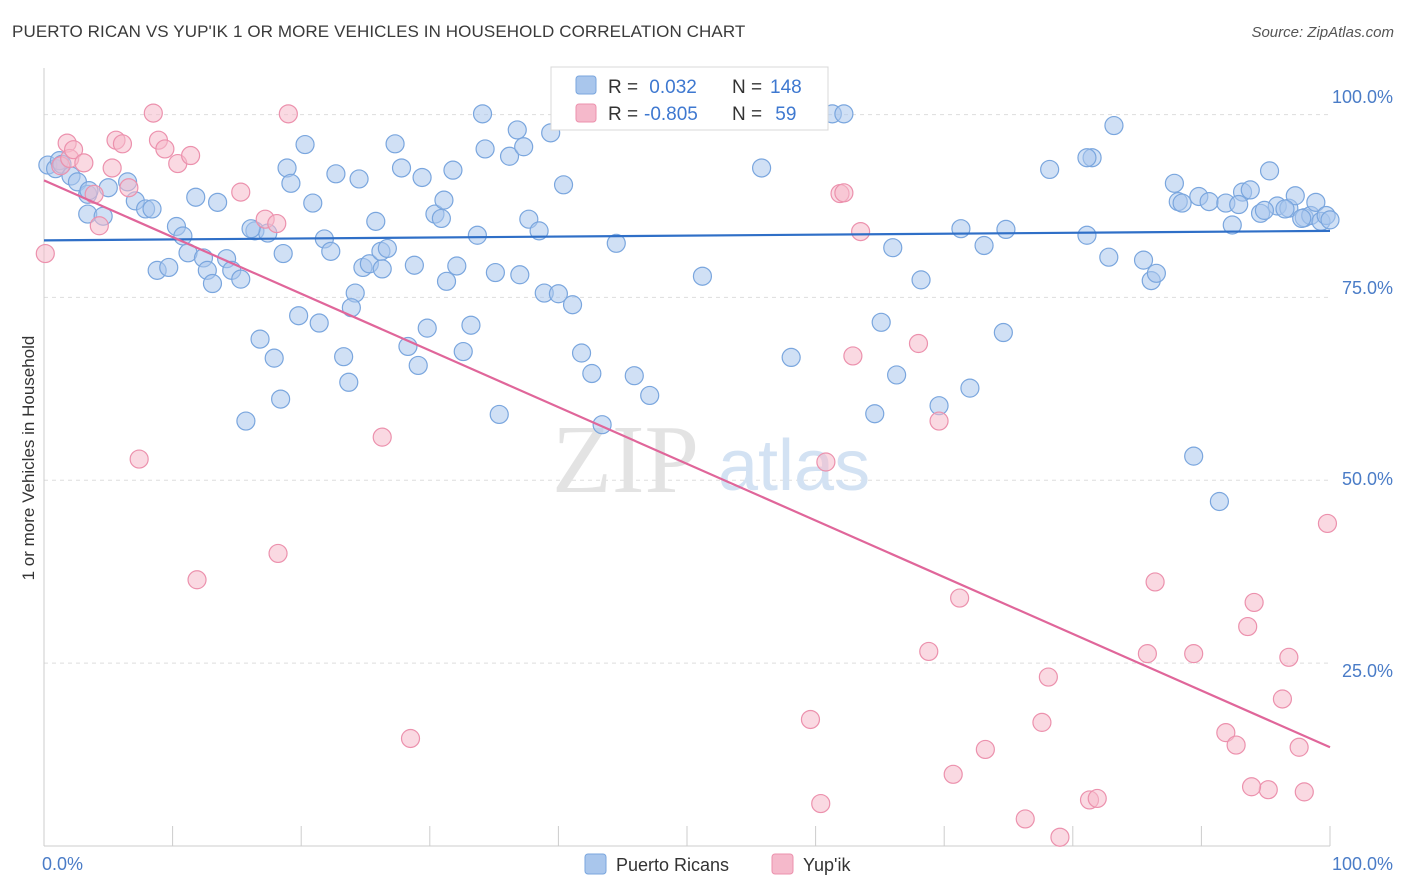 This screenshot has width=1406, height=892. Describe the element at coordinates (786, 87) in the screenshot. I see `legend-n-value-1: 148` at that location.